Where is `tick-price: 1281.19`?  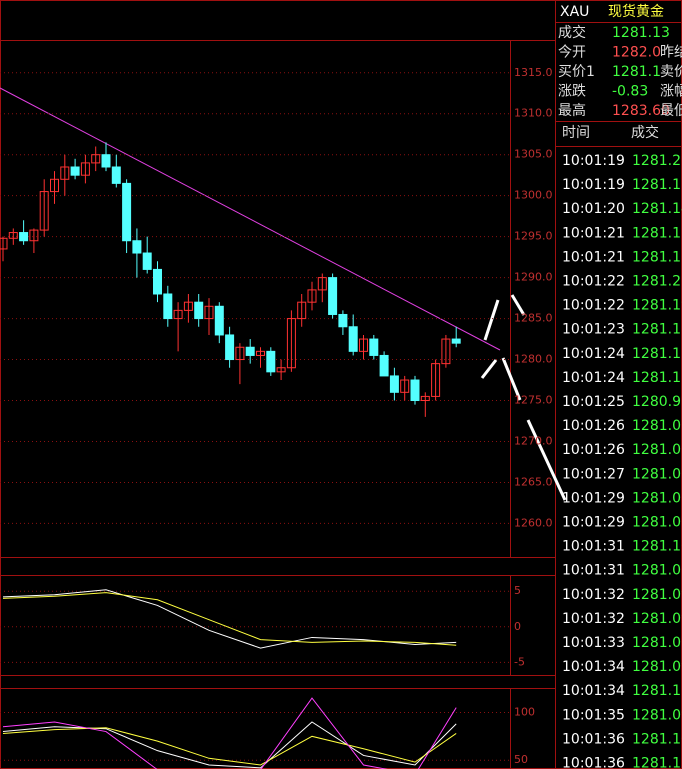 tick-price: 1281.19 is located at coordinates (657, 306).